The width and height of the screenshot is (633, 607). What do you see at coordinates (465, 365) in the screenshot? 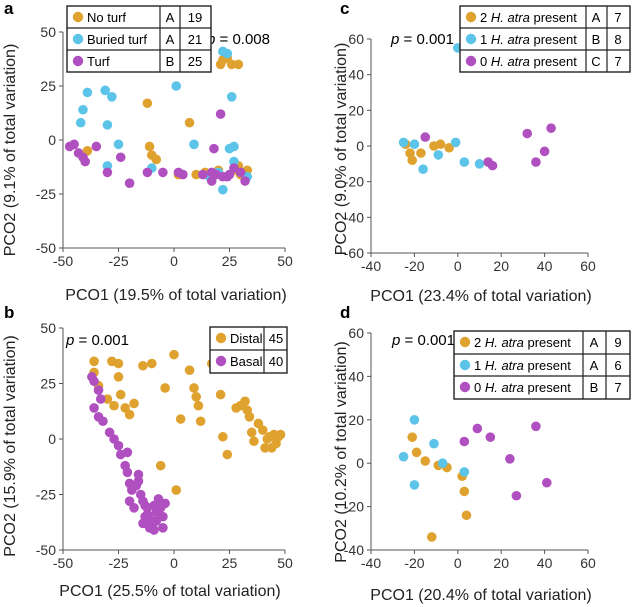
I see `legend-marker-1-h-atra` at bounding box center [465, 365].